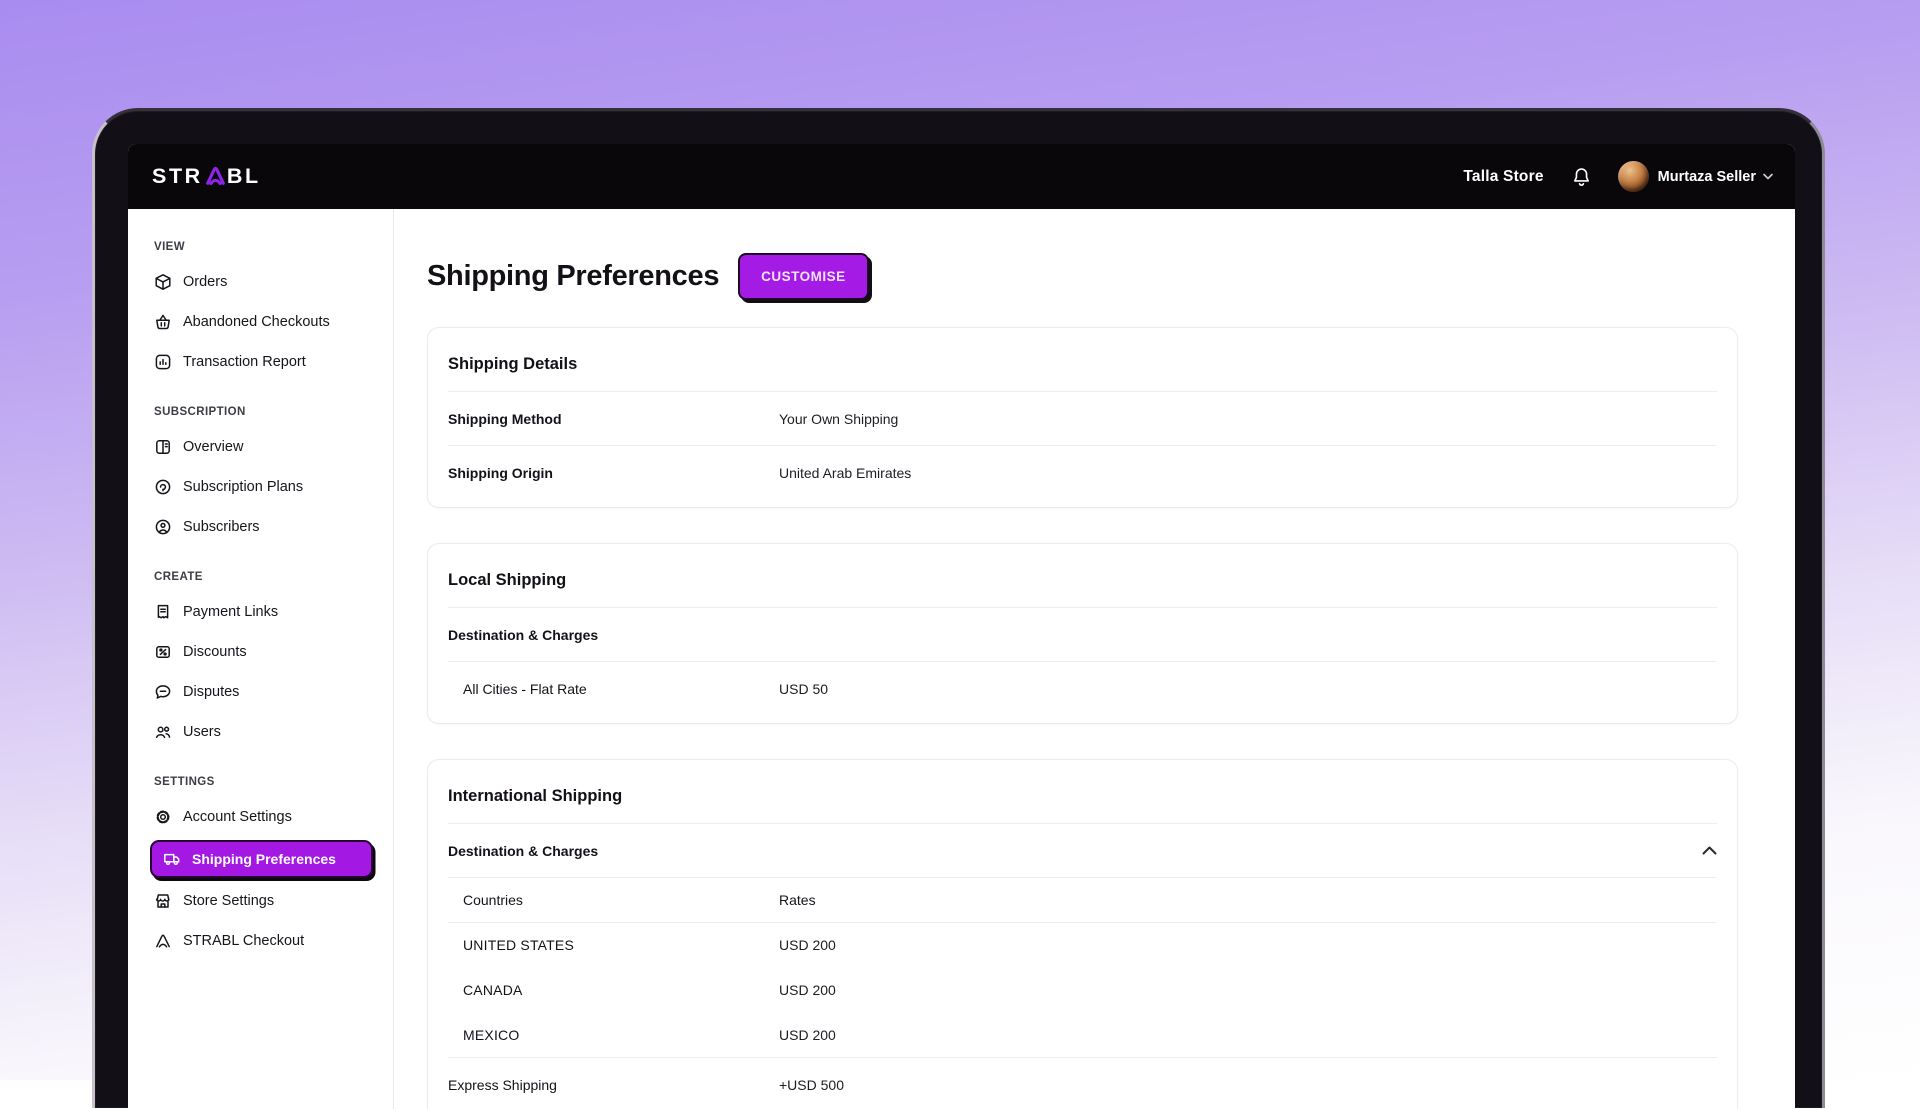  Describe the element at coordinates (260, 692) in the screenshot. I see `sidebar-item-disputes: Disputes` at that location.